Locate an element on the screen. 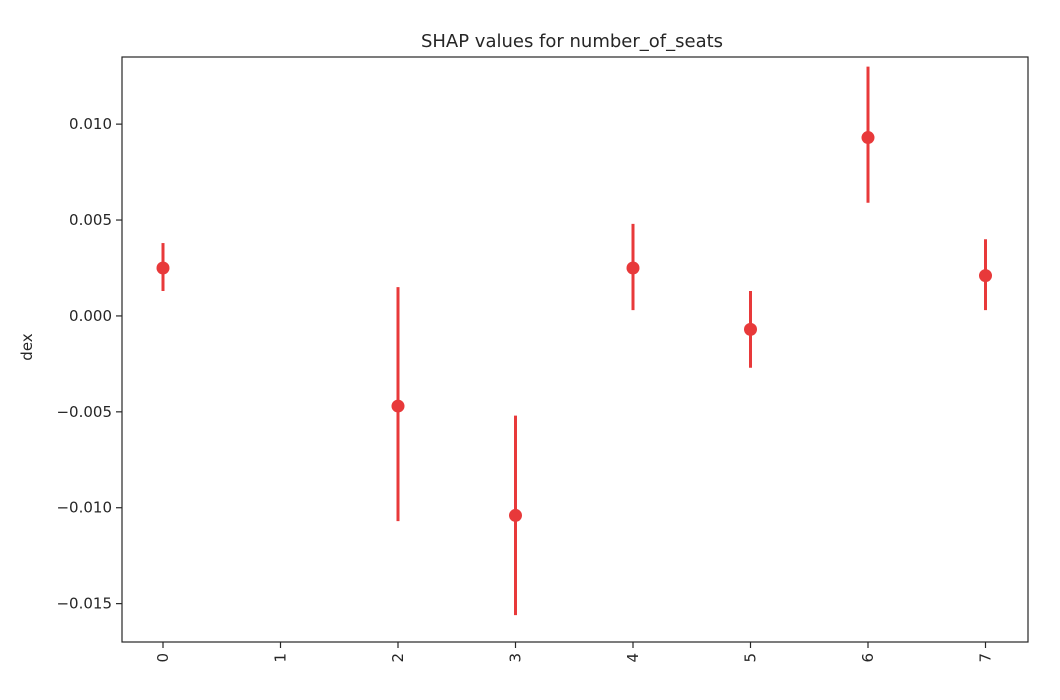 This screenshot has width=1060, height=700. x-tick-label: 5 is located at coordinates (751, 658).